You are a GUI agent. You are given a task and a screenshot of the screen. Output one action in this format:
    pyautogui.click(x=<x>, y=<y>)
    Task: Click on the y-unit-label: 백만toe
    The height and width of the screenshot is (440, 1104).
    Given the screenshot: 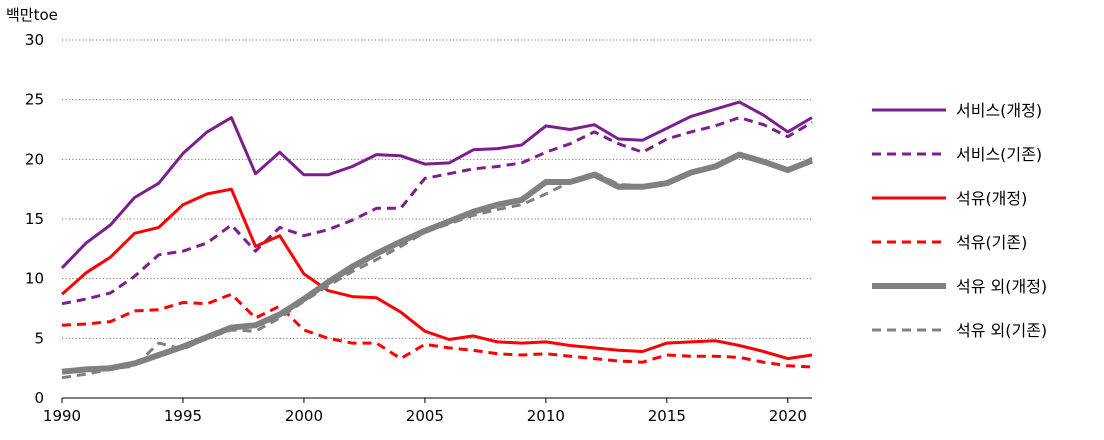 What is the action you would take?
    pyautogui.click(x=32, y=15)
    